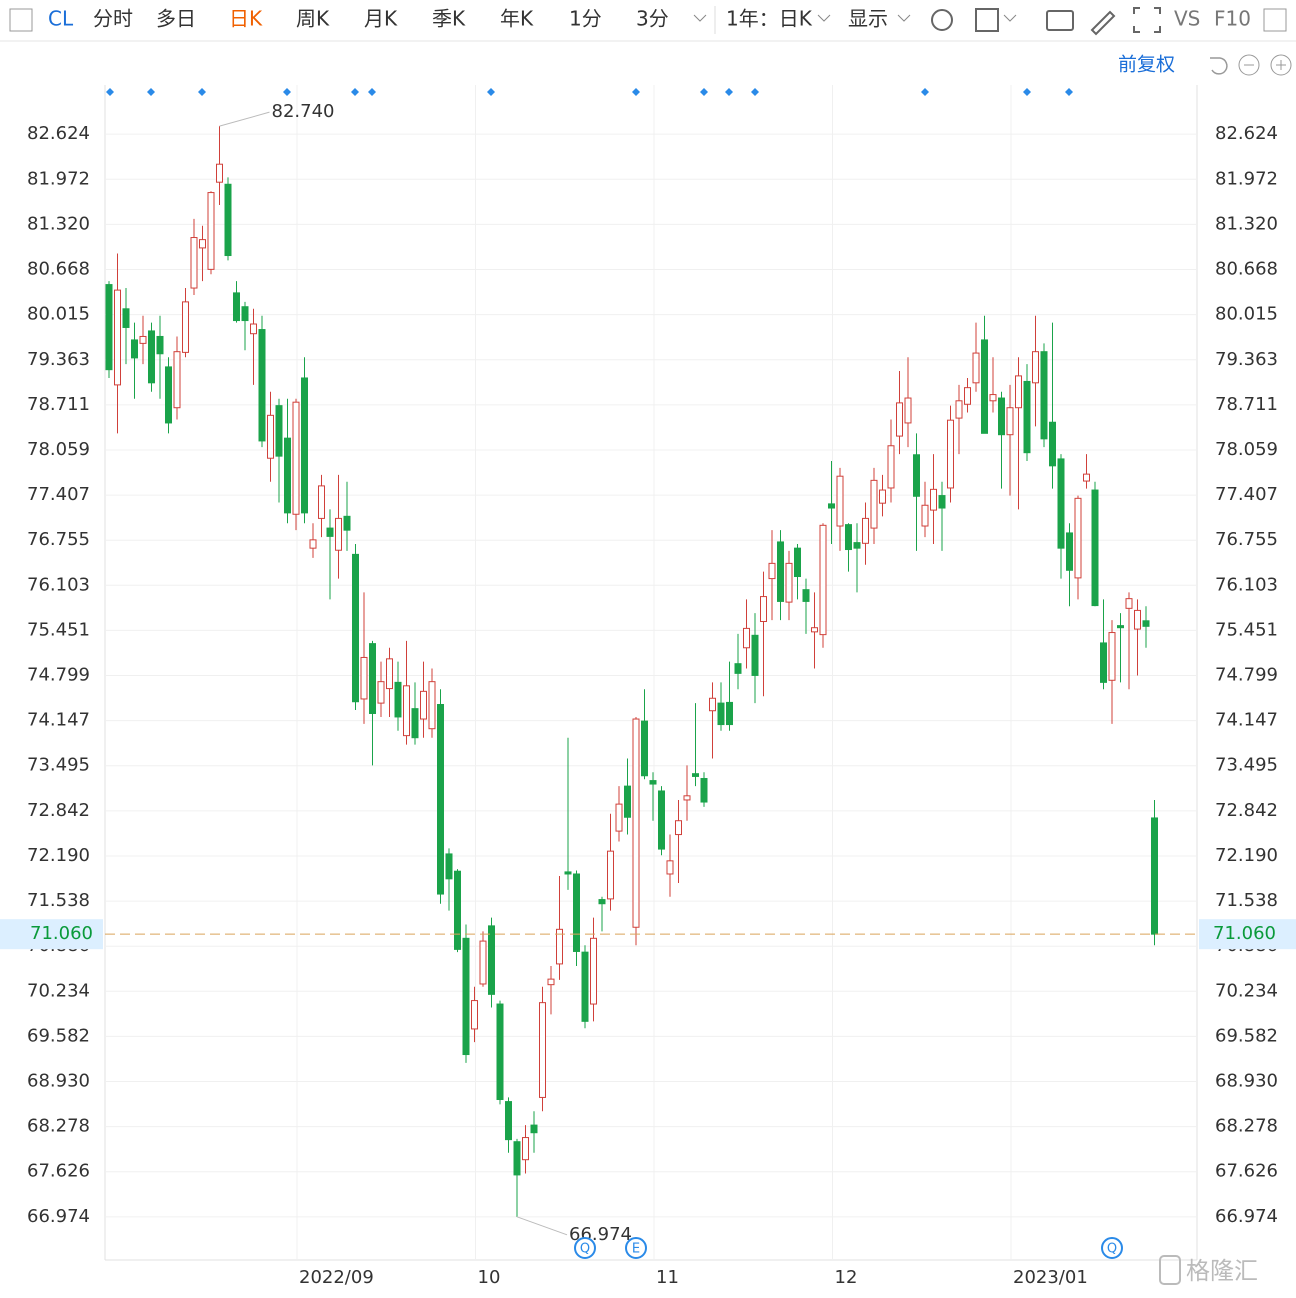  I want to click on tab: 年K, so click(517, 19).